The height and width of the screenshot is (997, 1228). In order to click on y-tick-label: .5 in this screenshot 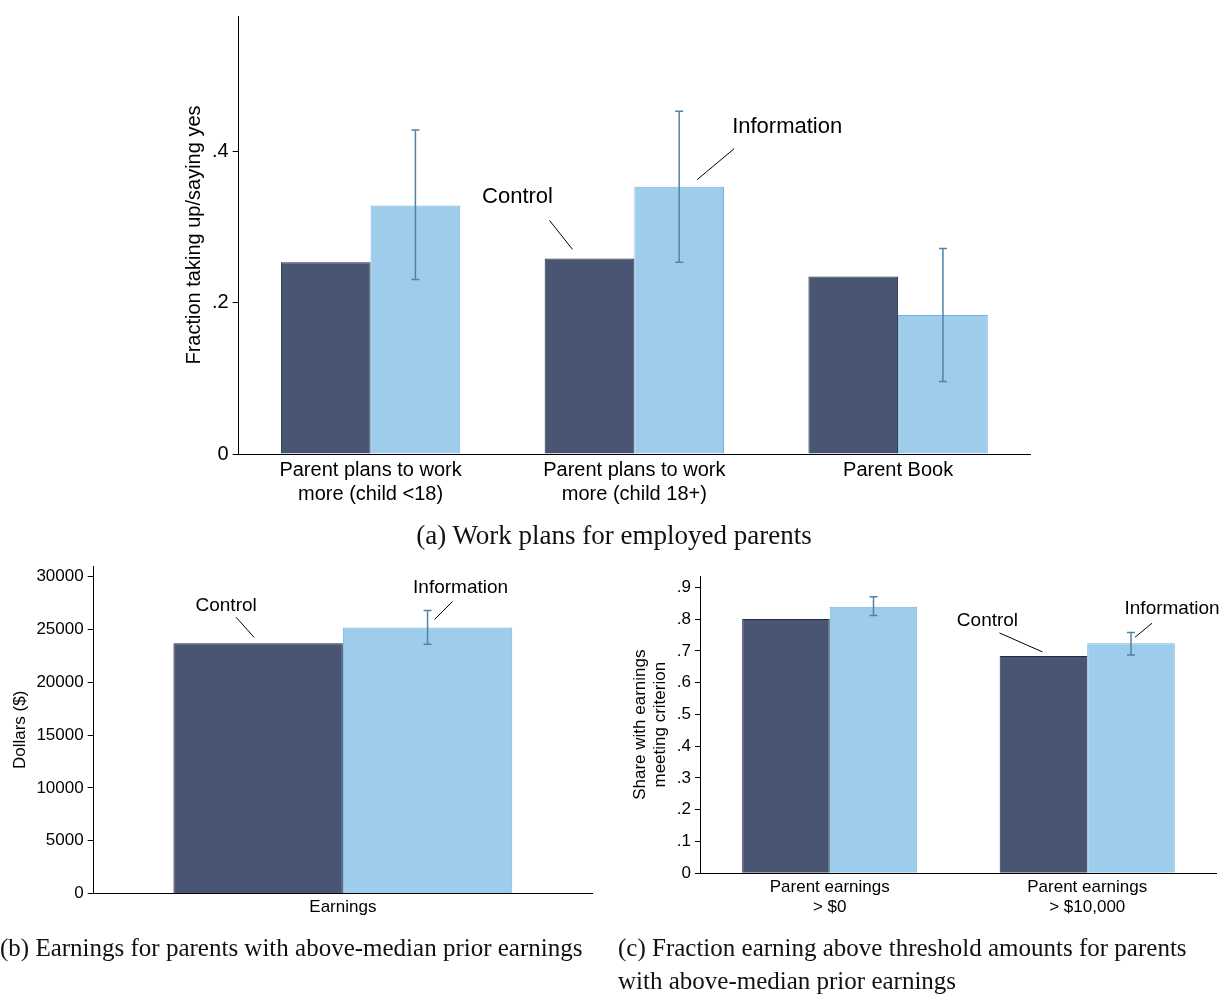, I will do `click(683, 714)`.